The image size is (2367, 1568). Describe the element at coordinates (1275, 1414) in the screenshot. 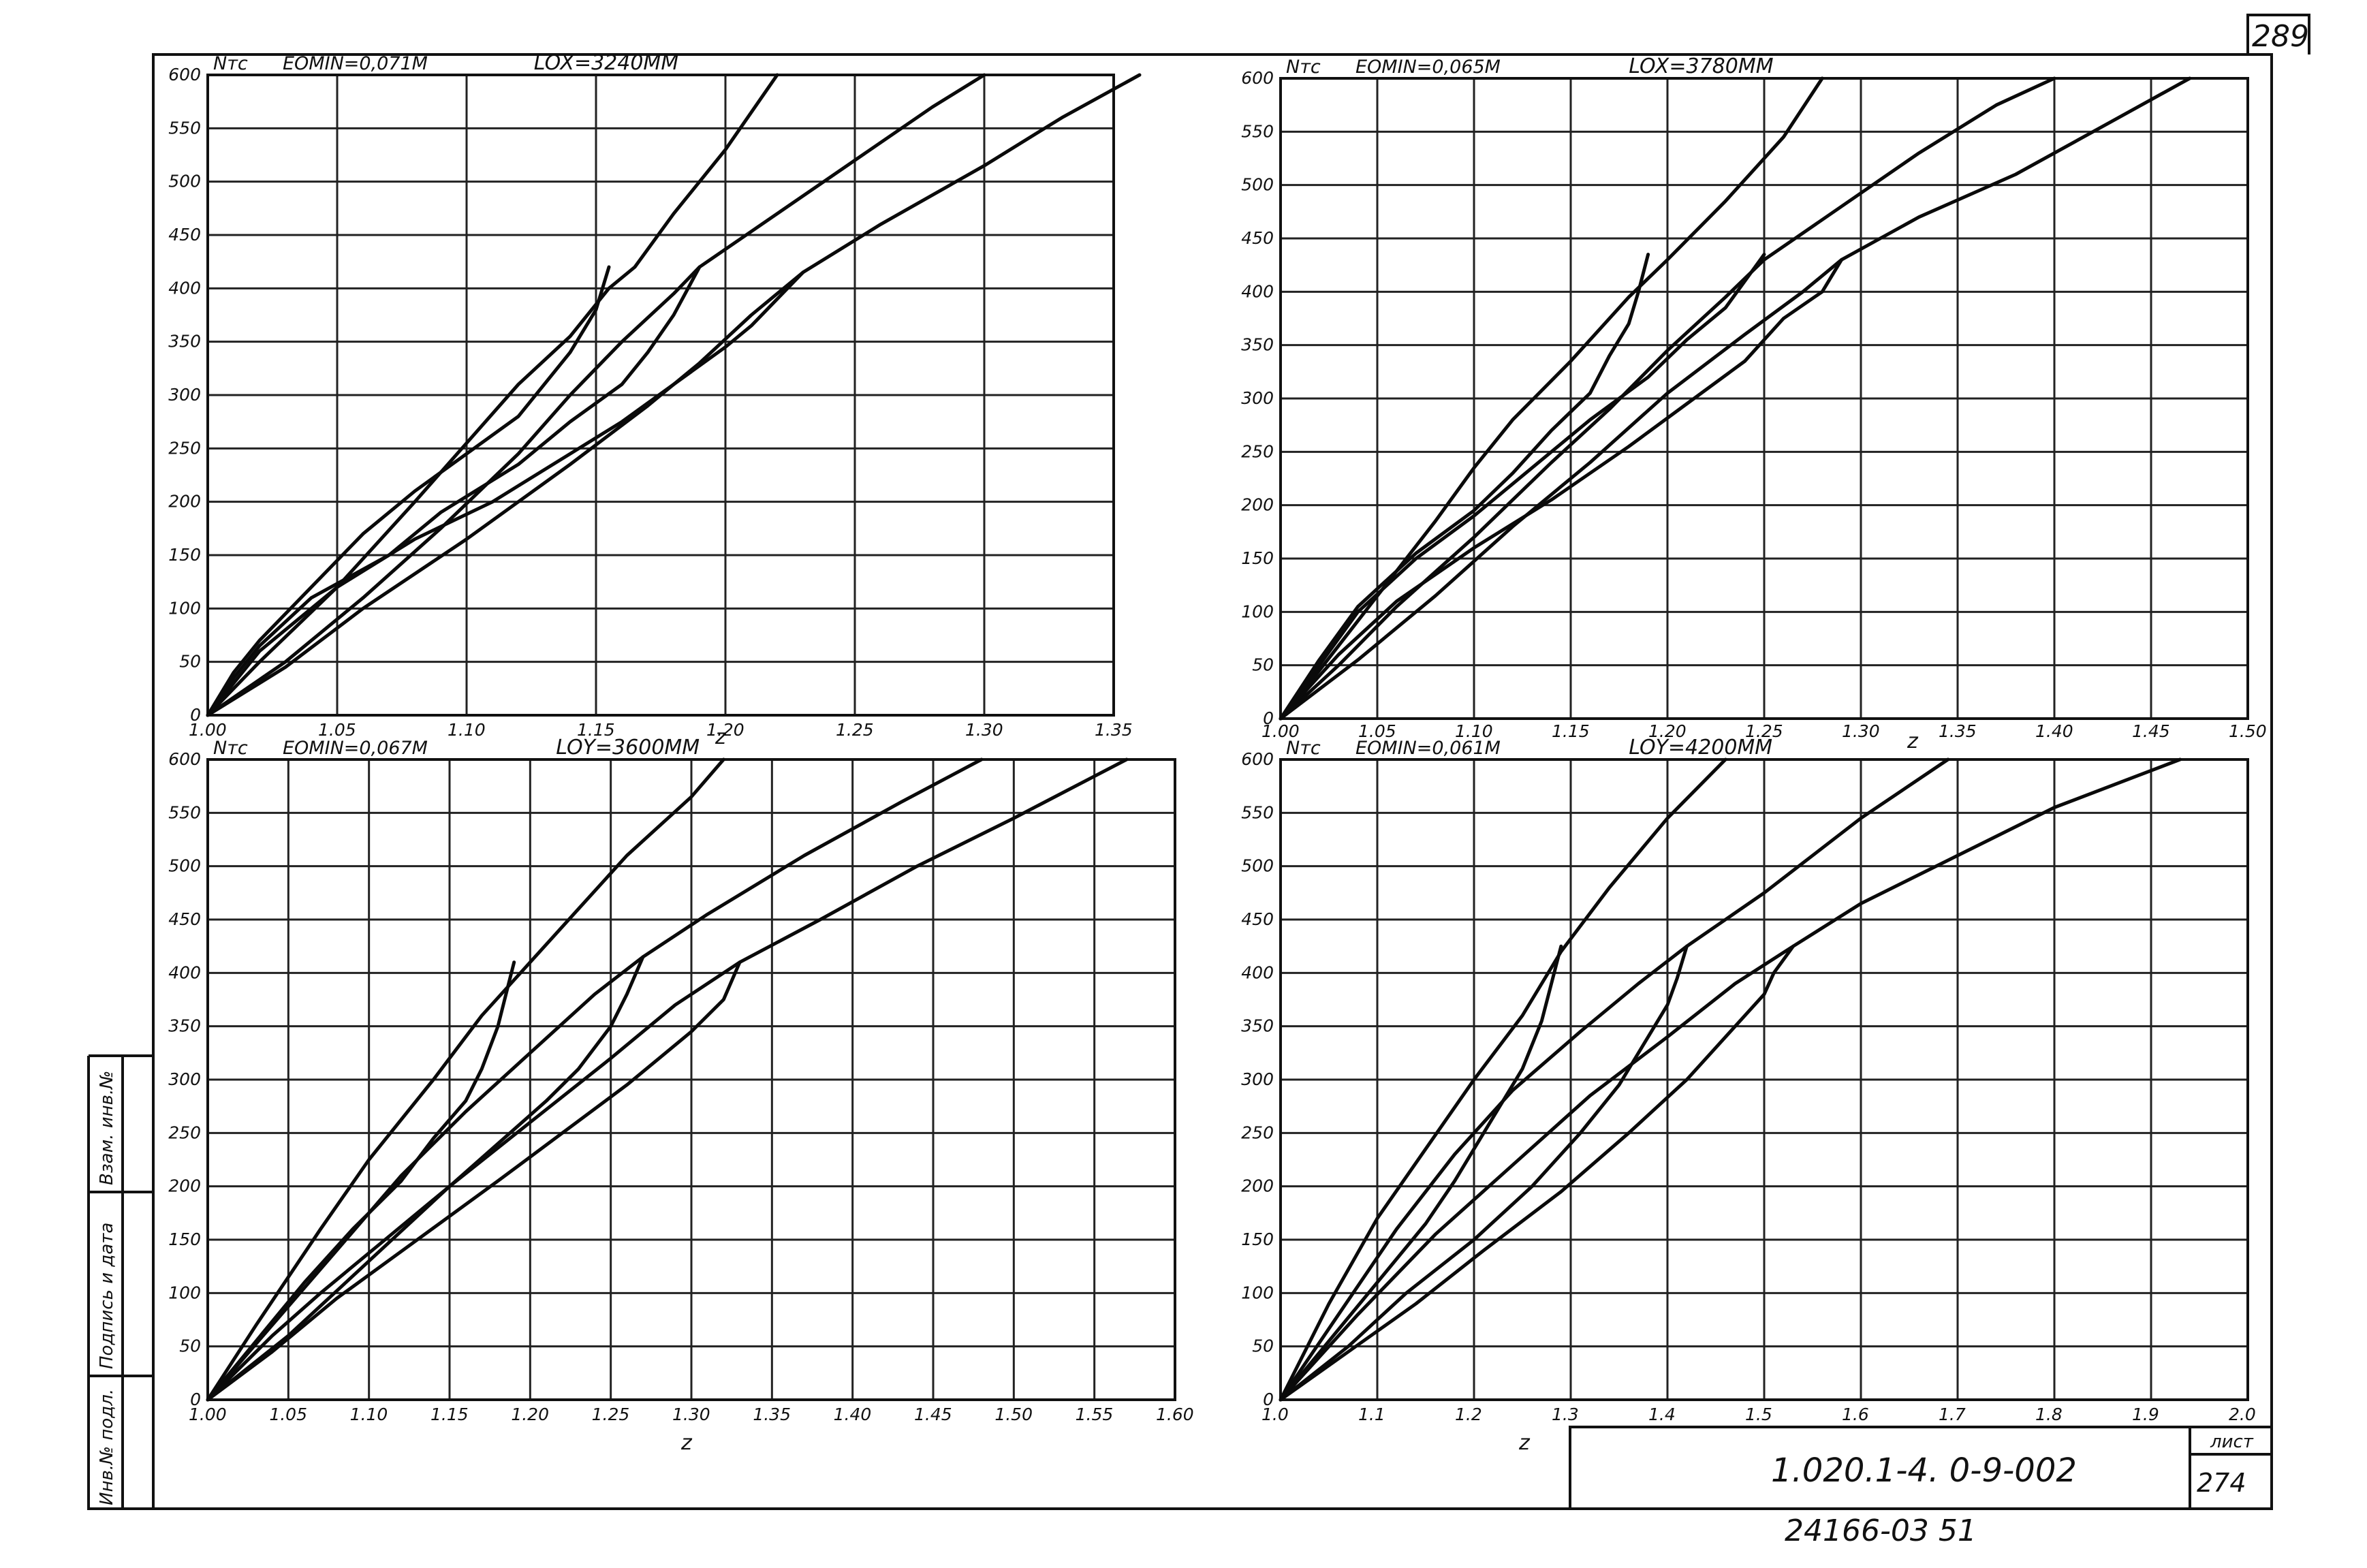

I see `x-tick-label: 1.0` at that location.